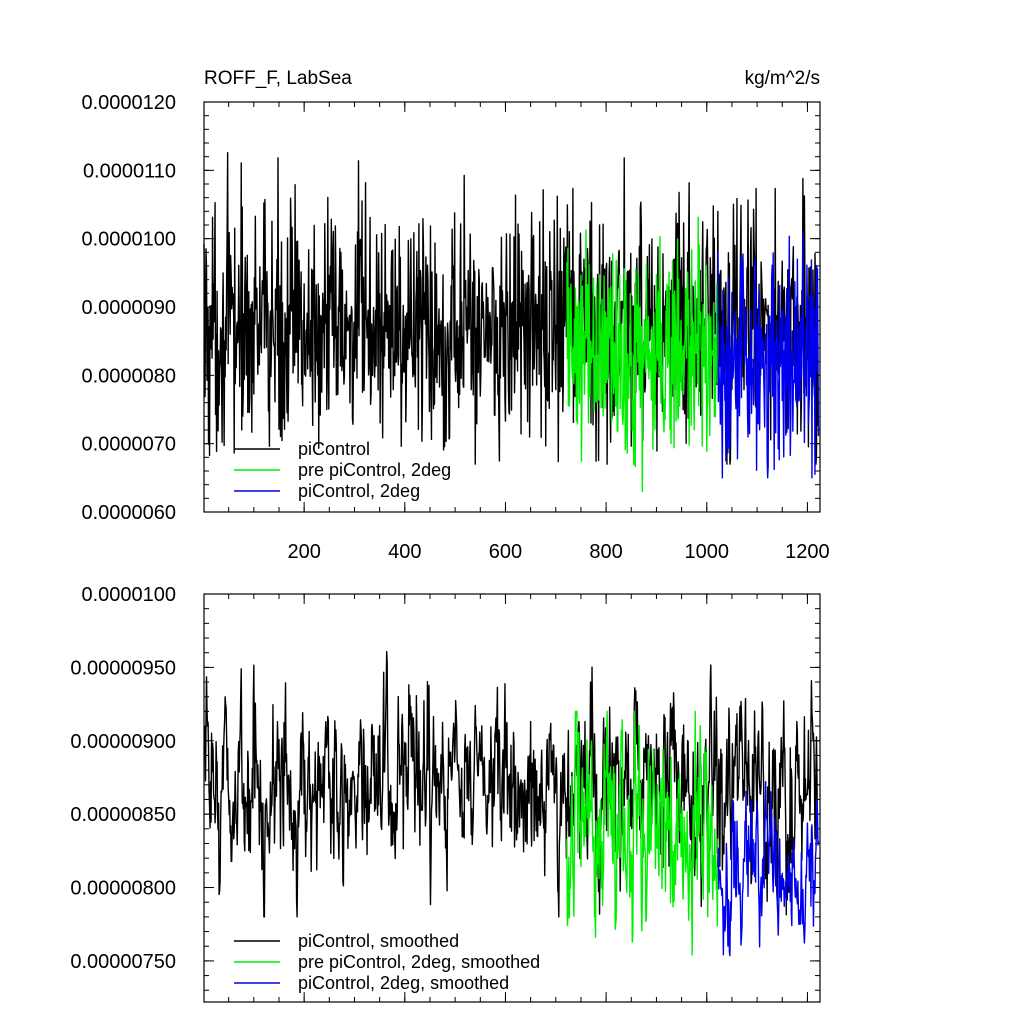 Image resolution: width=1024 pixels, height=1024 pixels. Describe the element at coordinates (403, 983) in the screenshot. I see `legend-label-picontrol-2deg-smoothed: piControl, 2deg, smoothed` at that location.